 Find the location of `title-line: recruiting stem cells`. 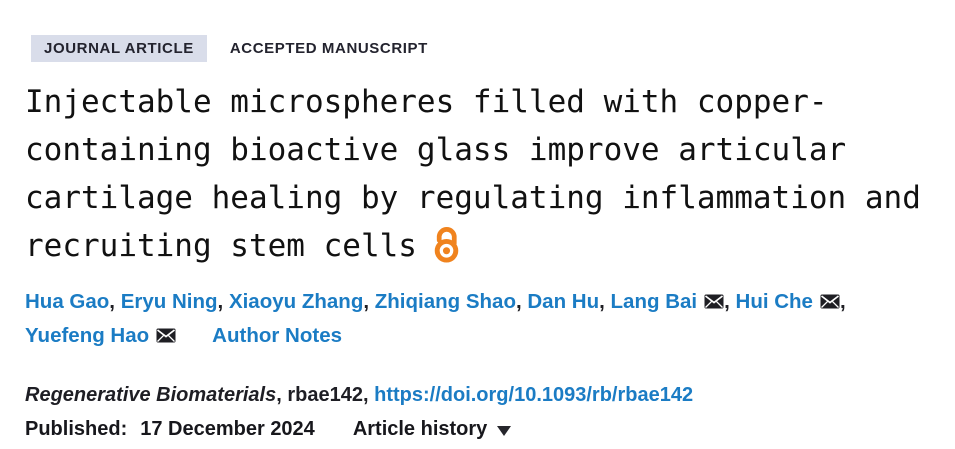

title-line: recruiting stem cells is located at coordinates (490, 246).